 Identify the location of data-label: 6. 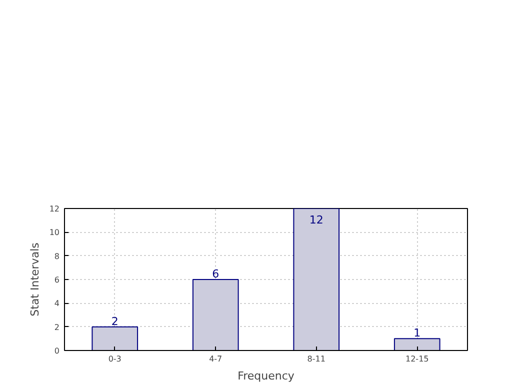
(216, 274).